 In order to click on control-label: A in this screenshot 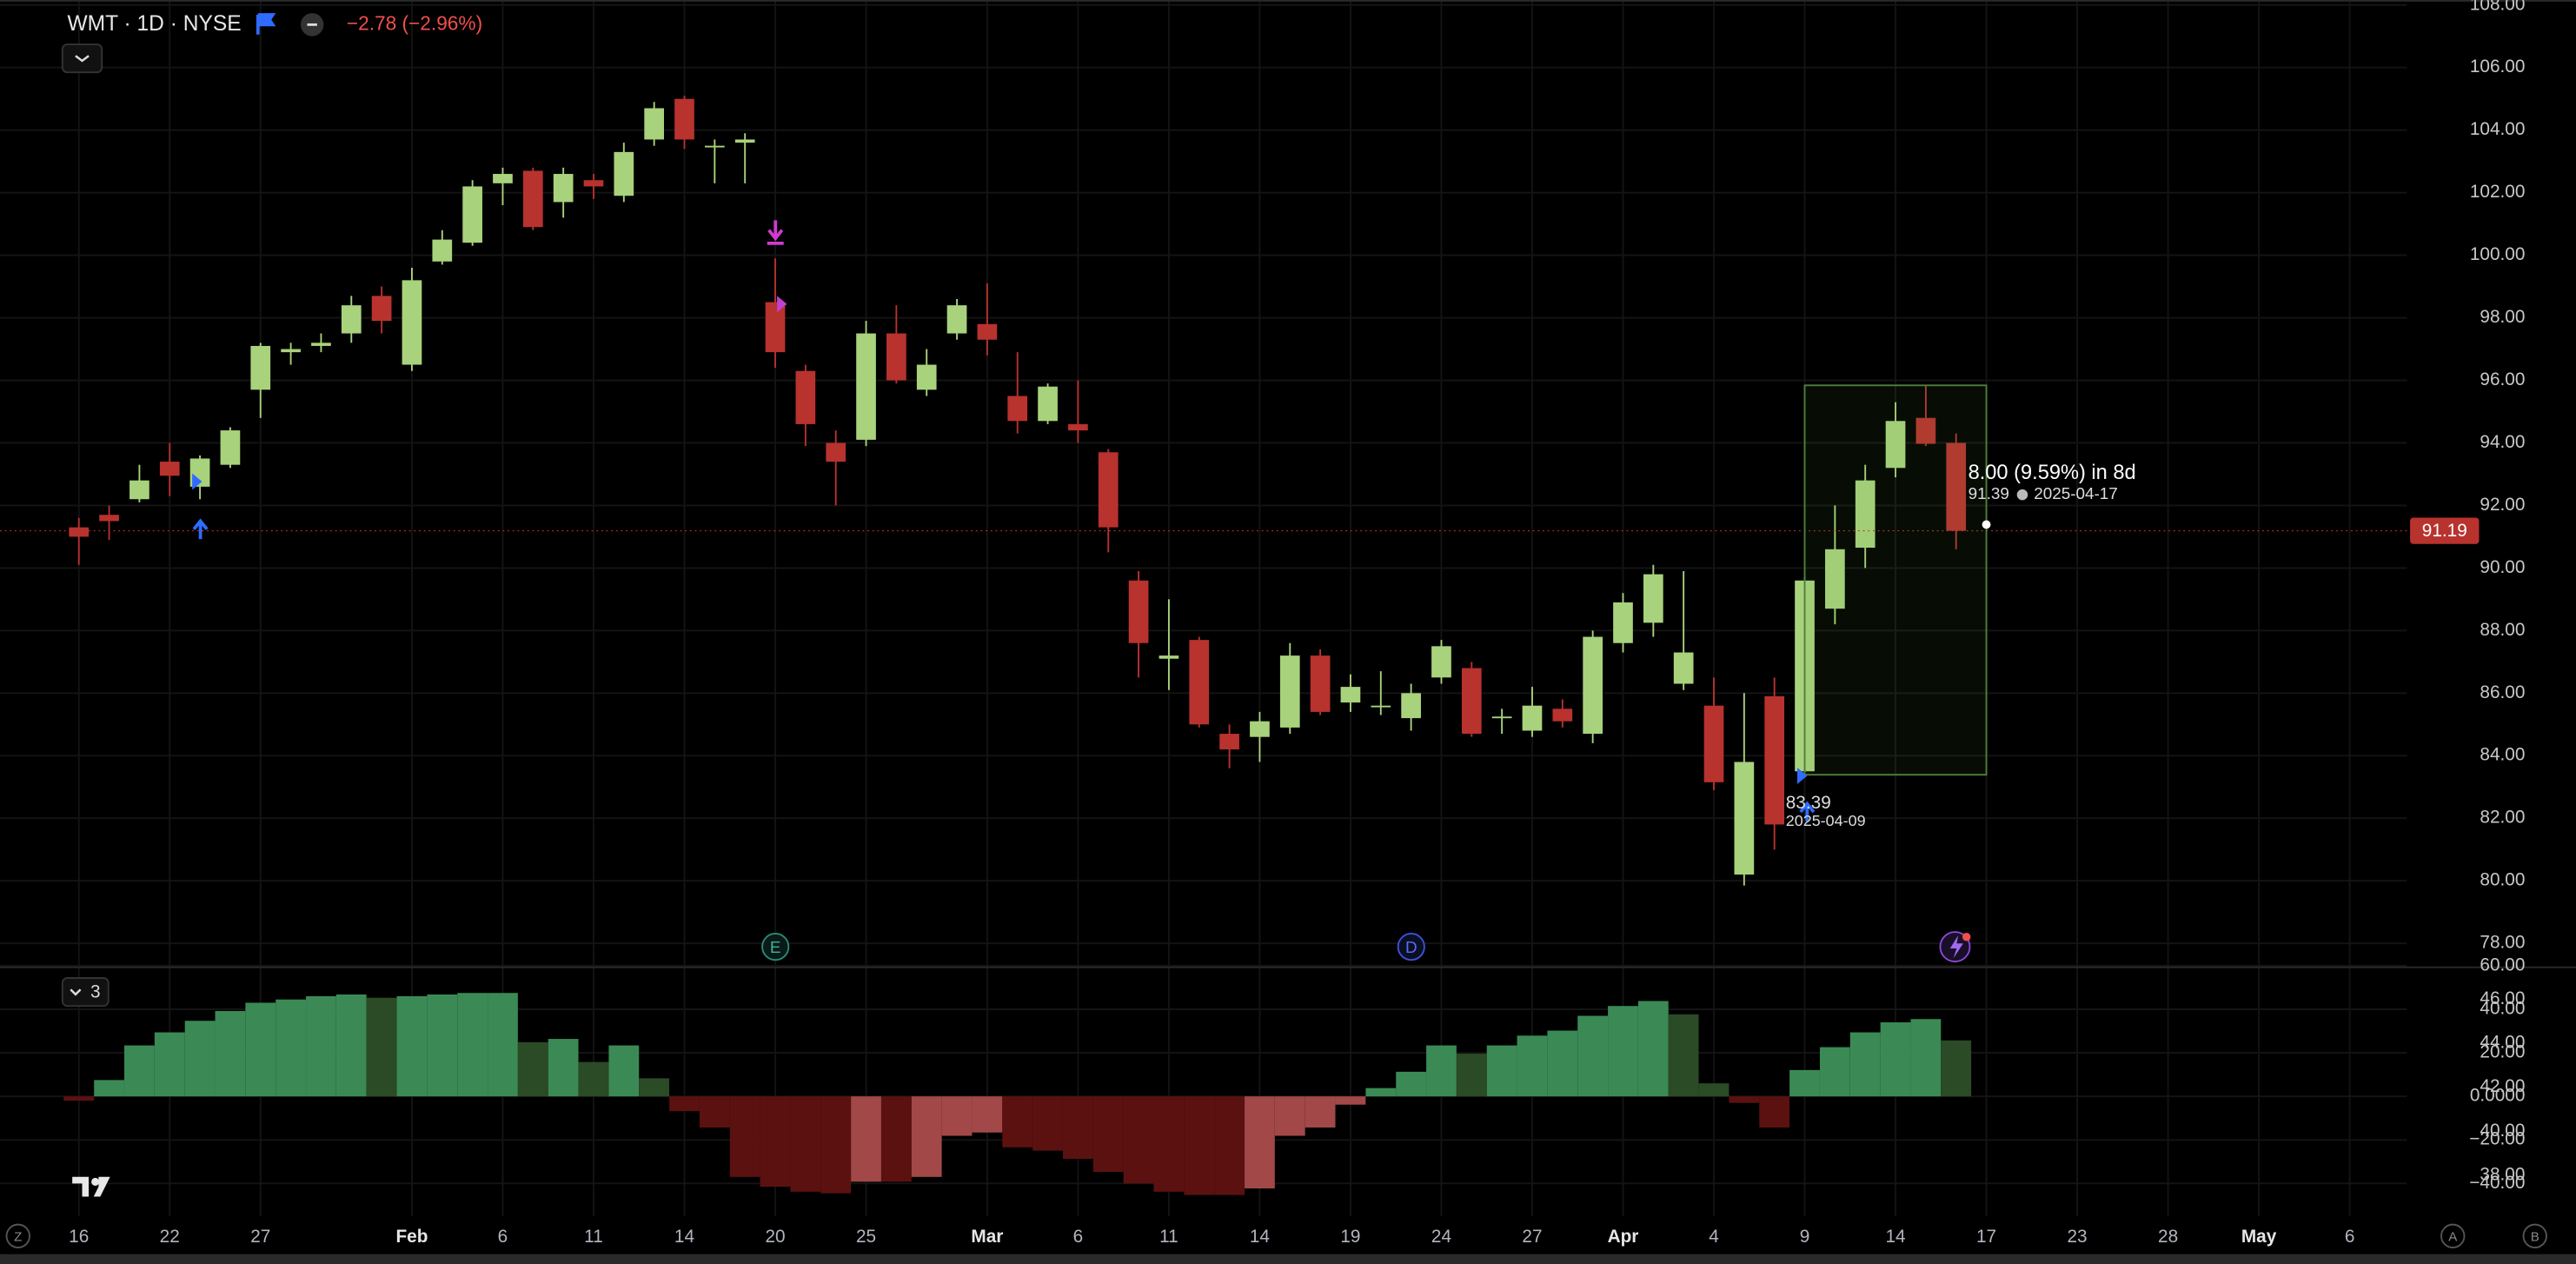, I will do `click(2453, 1237)`.